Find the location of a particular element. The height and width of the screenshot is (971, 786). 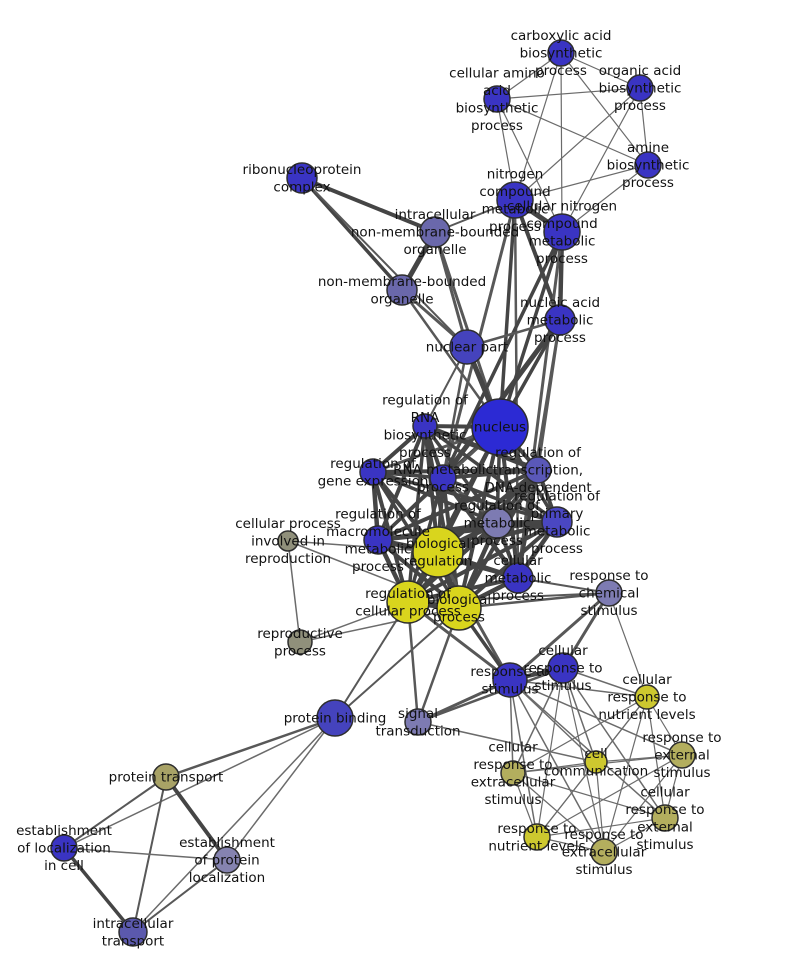

edge-respstim-respextra is located at coordinates (557, 766).